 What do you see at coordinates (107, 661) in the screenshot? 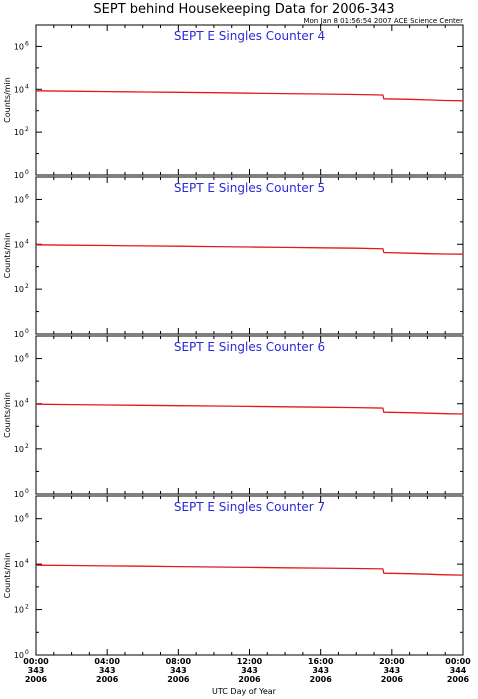
I see `x-tick-label: 04:00` at bounding box center [107, 661].